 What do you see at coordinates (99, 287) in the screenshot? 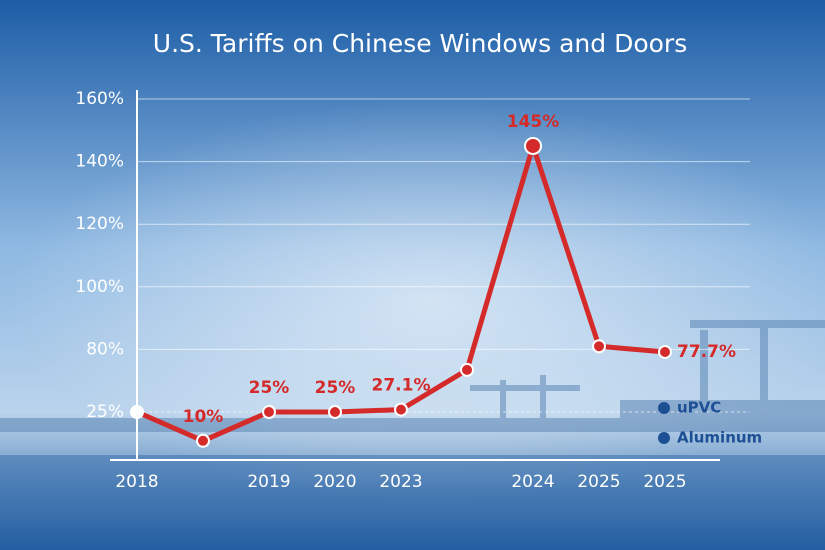
I see `y-tick-label: 100%` at bounding box center [99, 287].